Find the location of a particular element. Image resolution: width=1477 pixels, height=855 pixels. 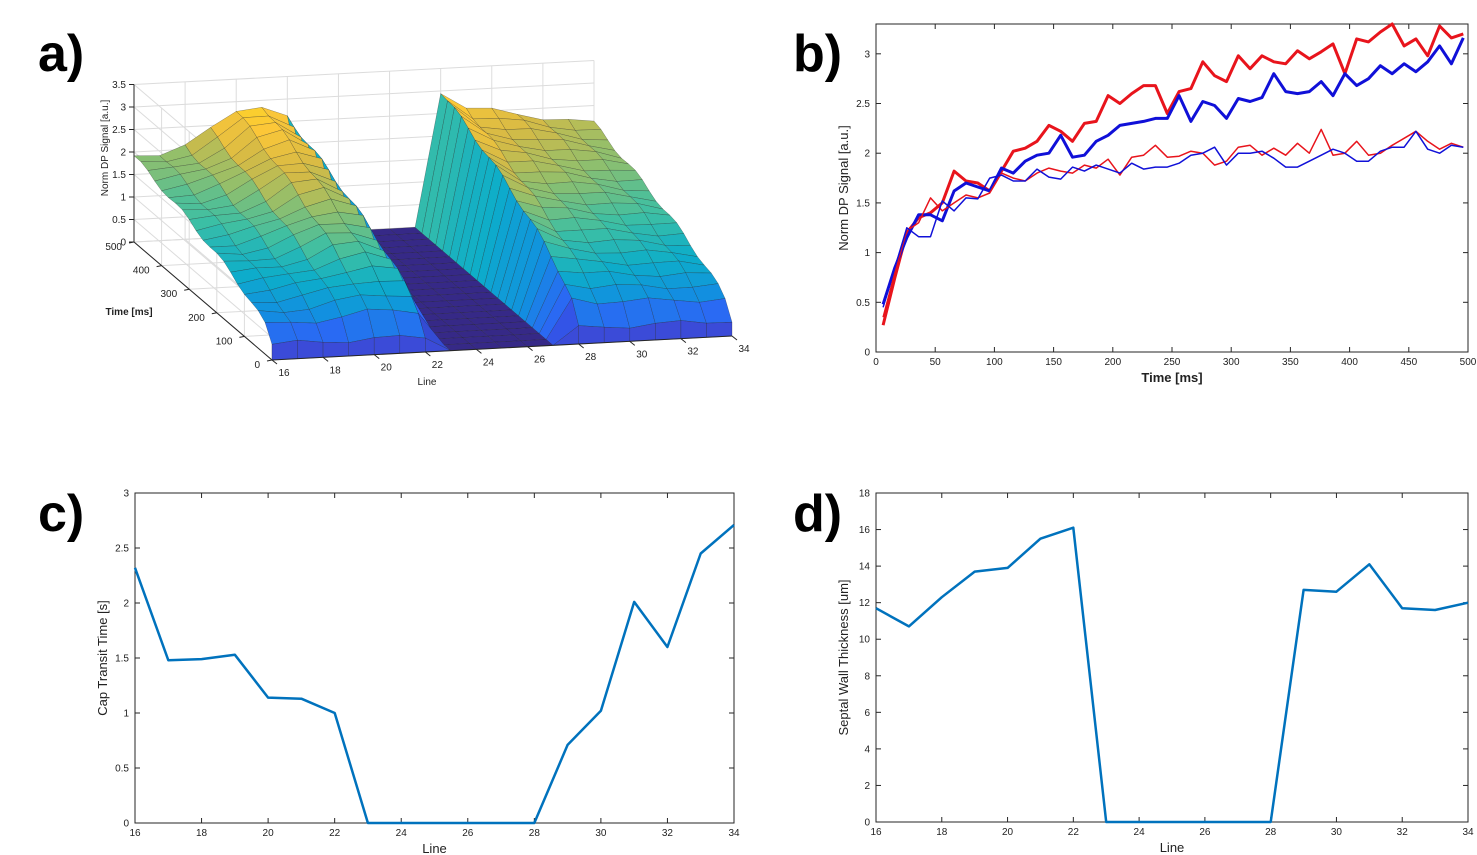

y-axis-line is located at coordinates (203, 301).